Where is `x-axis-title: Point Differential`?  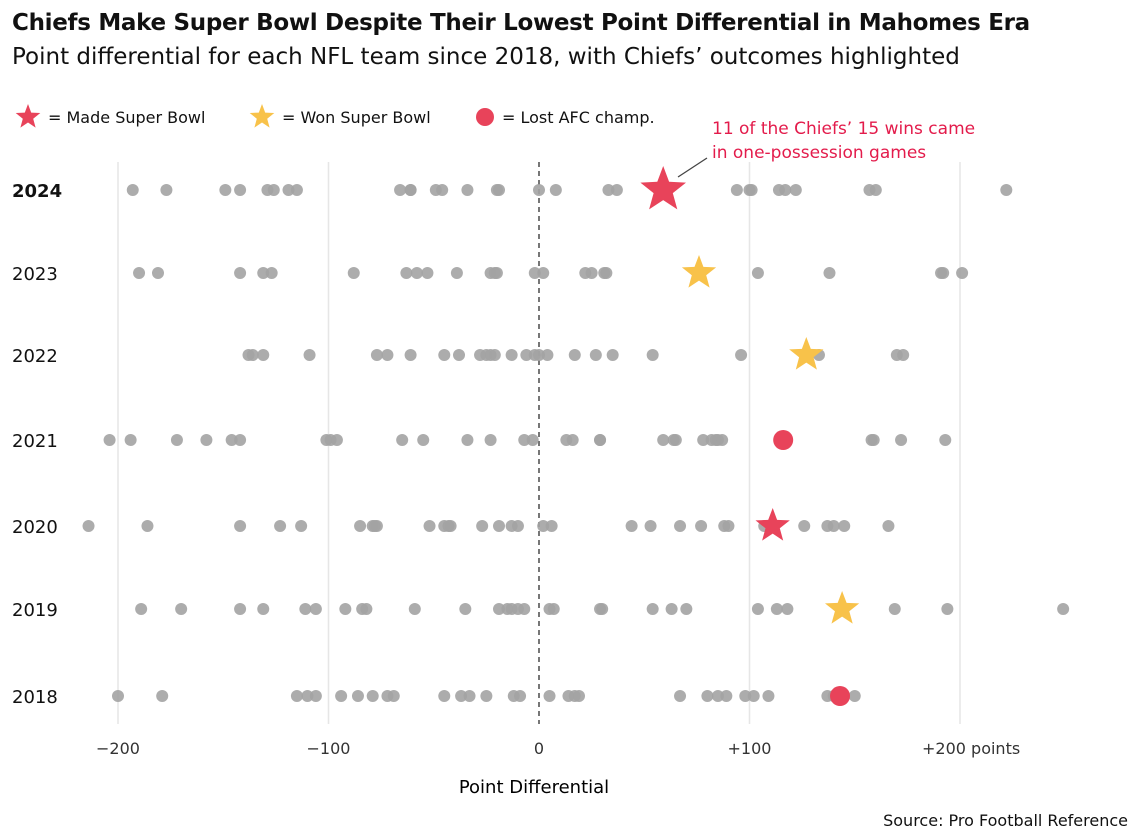
x-axis-title: Point Differential is located at coordinates (534, 787).